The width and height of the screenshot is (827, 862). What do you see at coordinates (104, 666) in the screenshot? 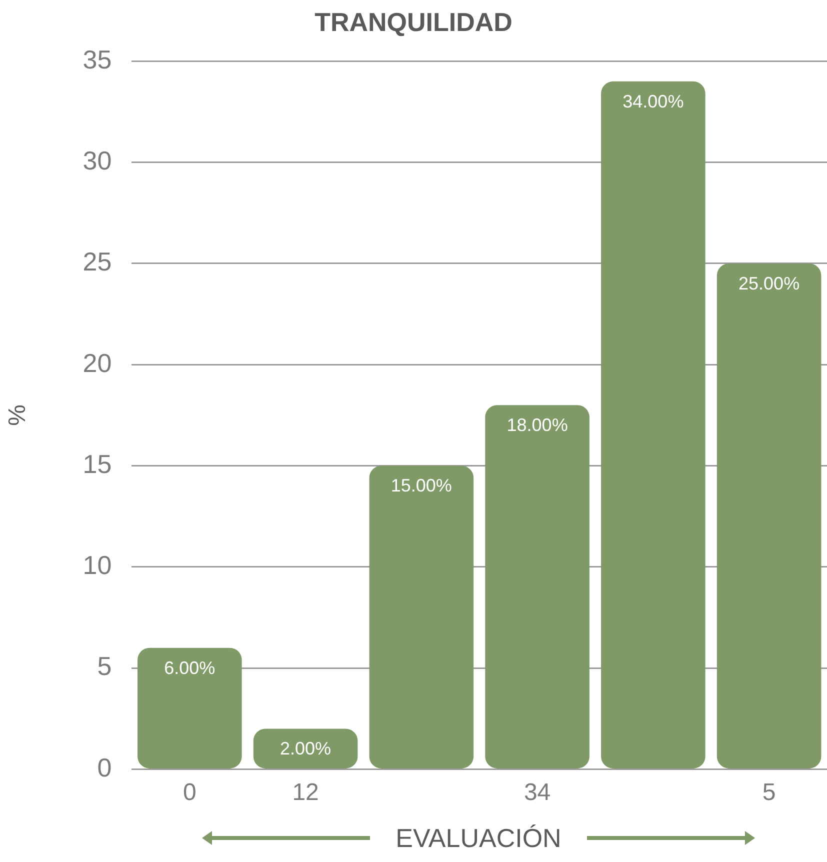
I see `y-tick-label: 5` at bounding box center [104, 666].